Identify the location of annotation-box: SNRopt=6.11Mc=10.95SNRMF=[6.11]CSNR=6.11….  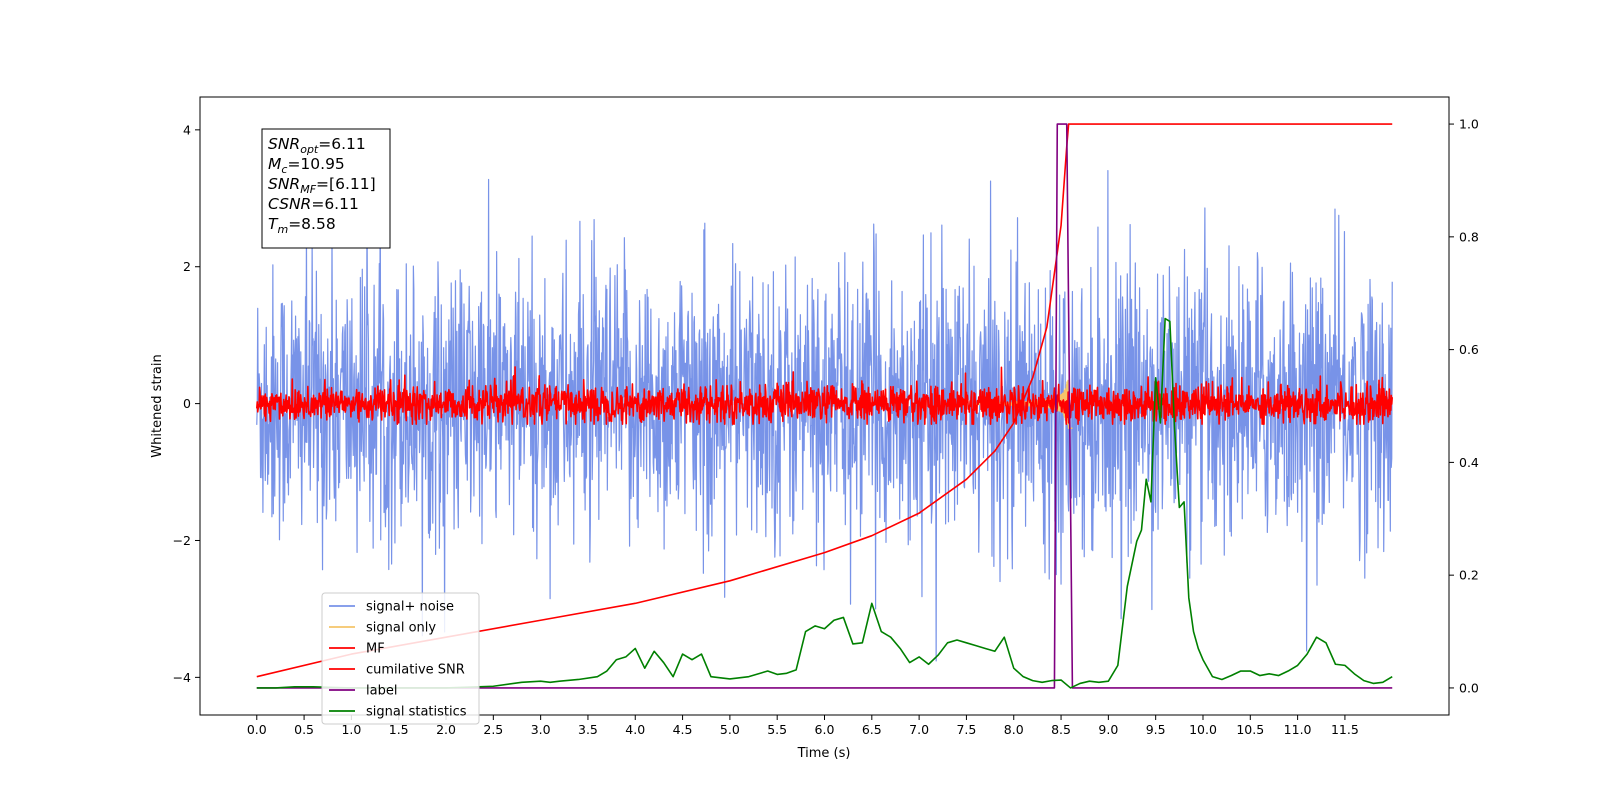
(326, 188).